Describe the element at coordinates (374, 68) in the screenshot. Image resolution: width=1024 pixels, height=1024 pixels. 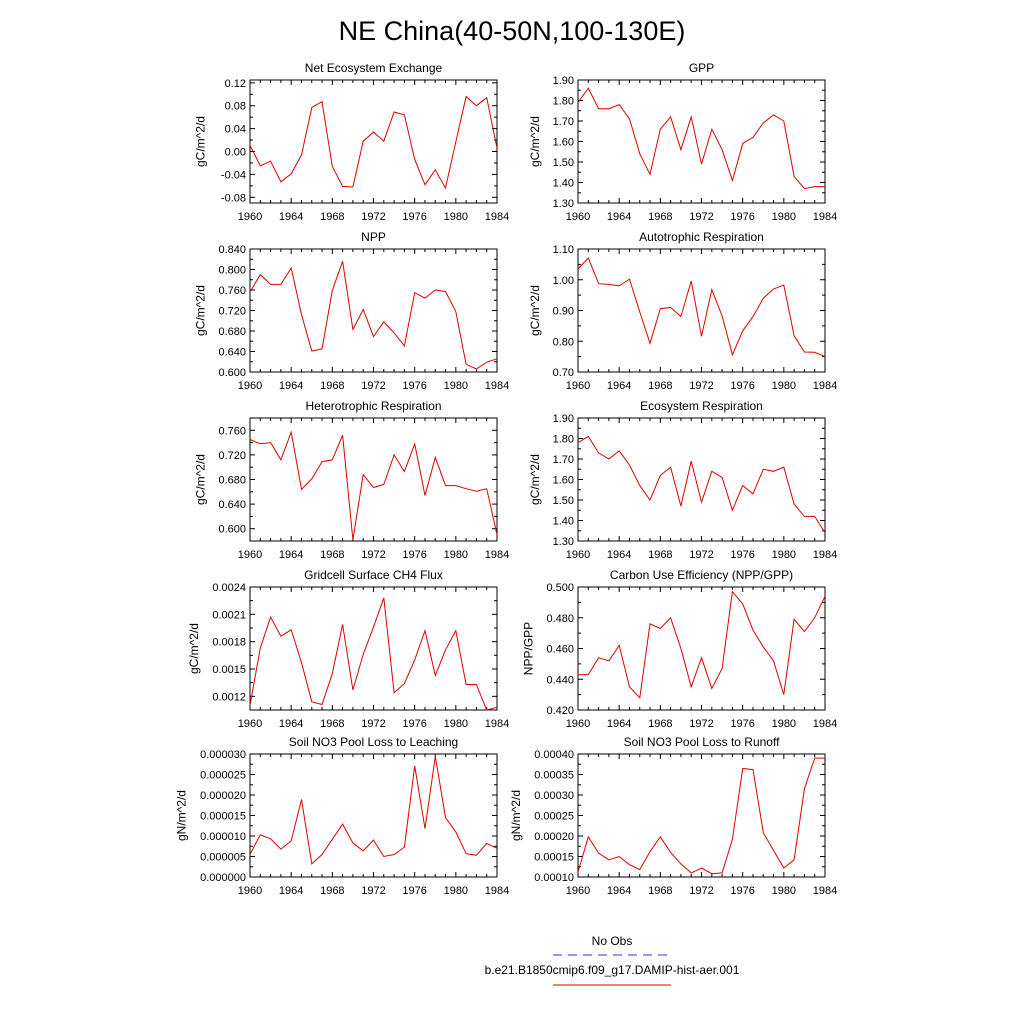
I see `panel-title: Net Ecosystem Exchange` at that location.